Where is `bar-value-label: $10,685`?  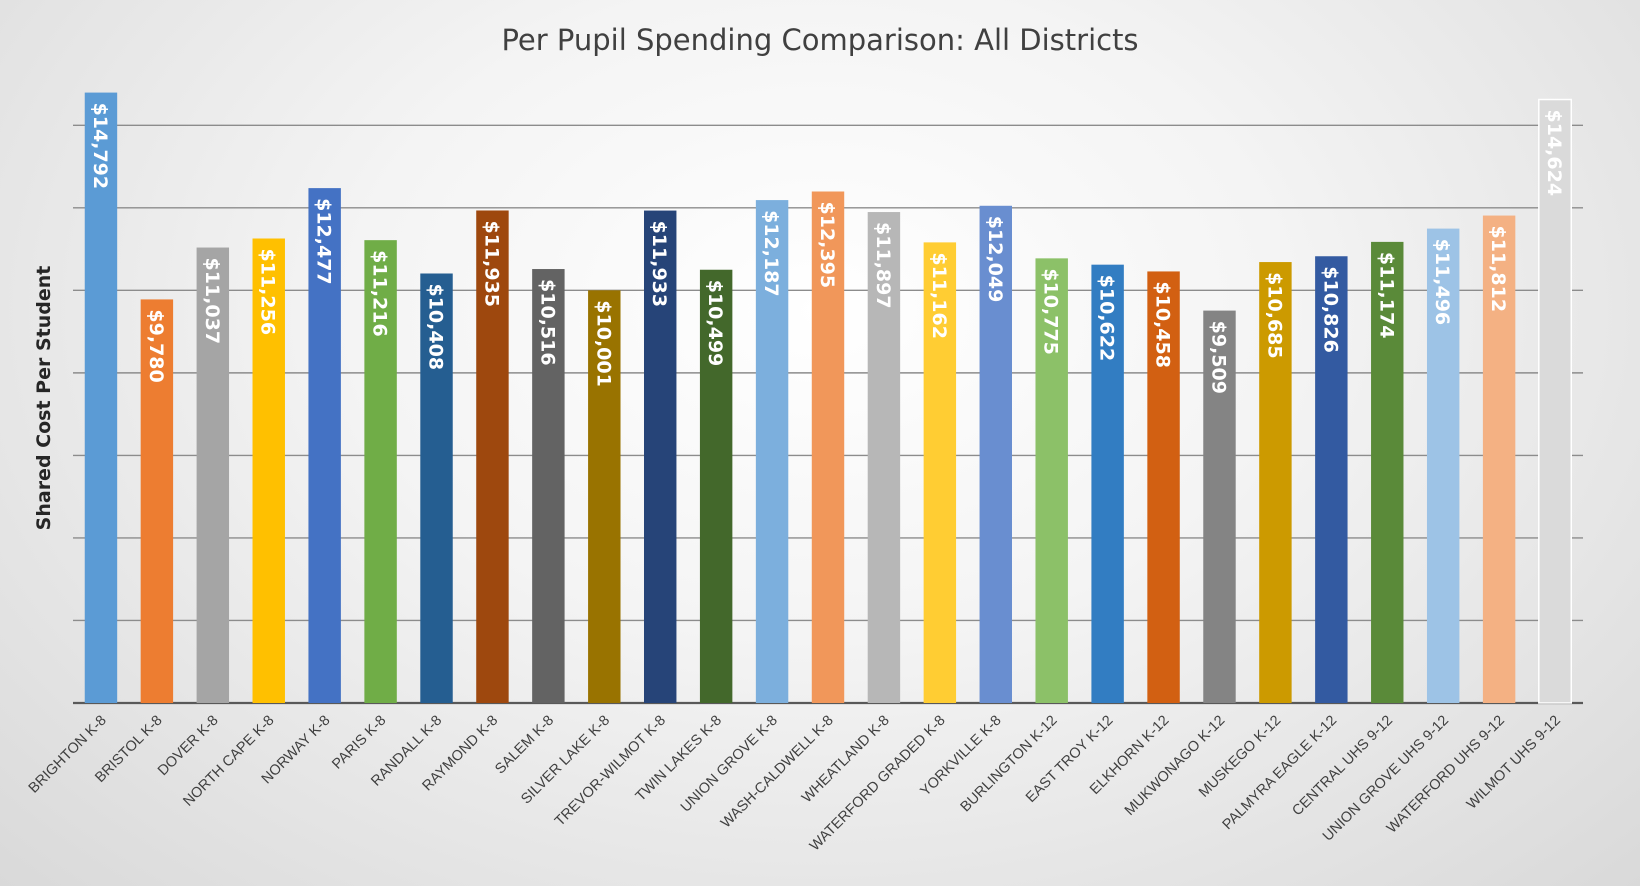
bar-value-label: $10,685 is located at coordinates (1274, 315).